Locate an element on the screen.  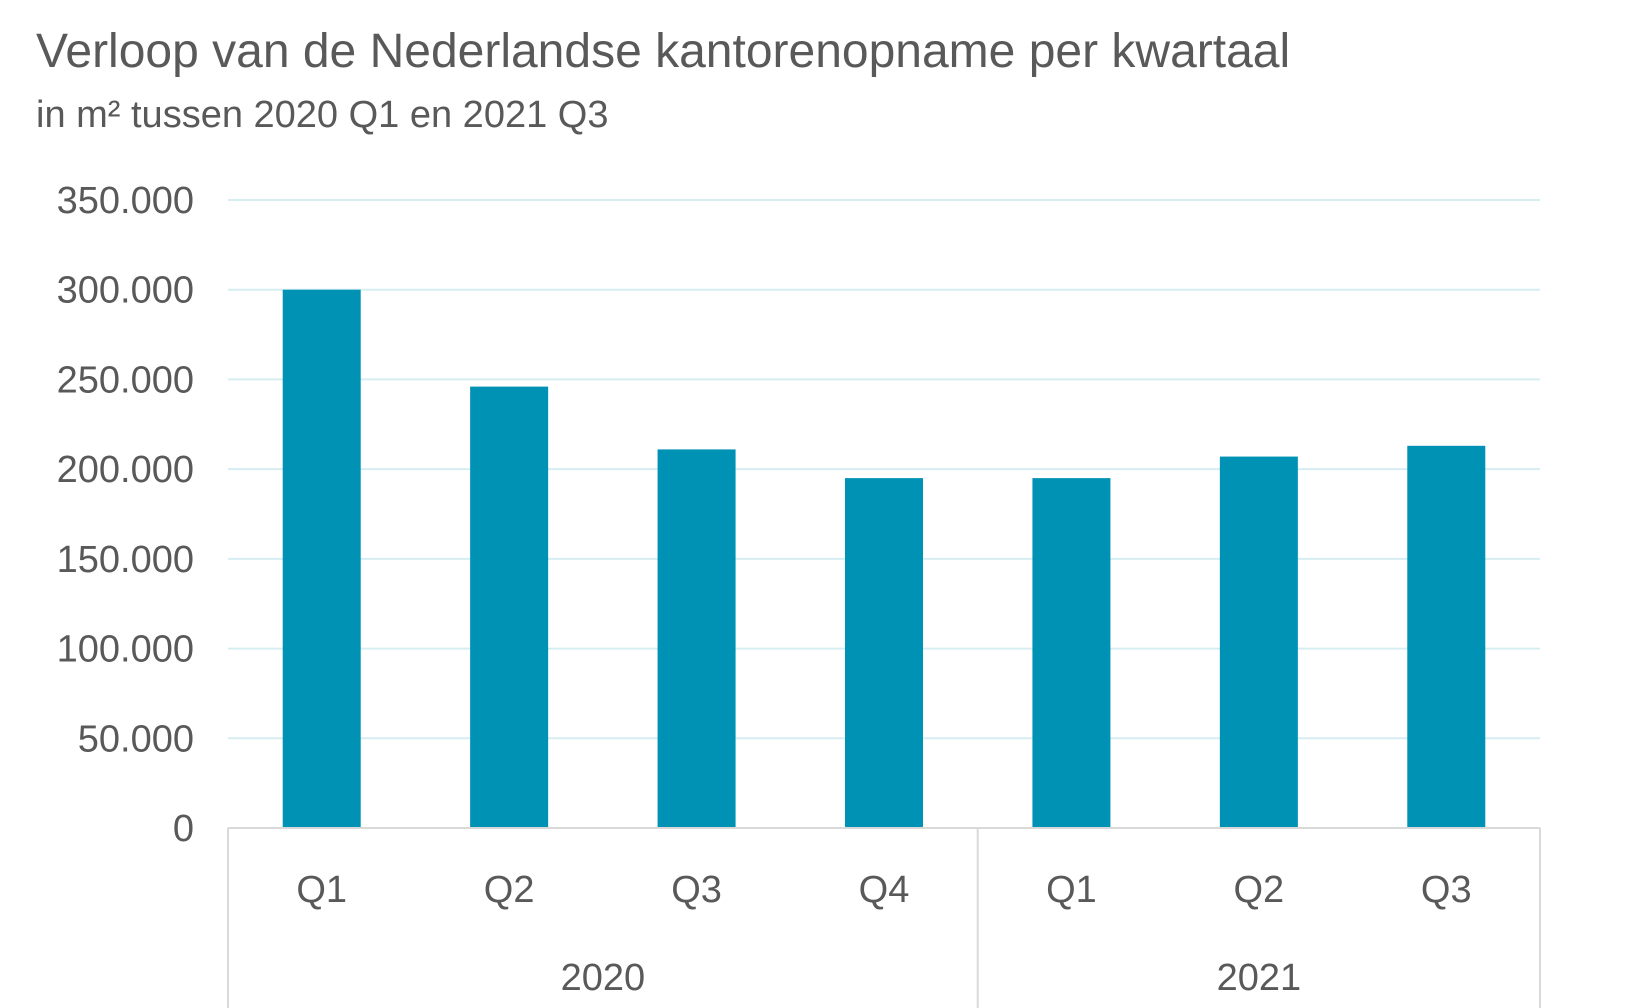
x-axis-group-labels: 2020 2021 is located at coordinates (931, 978).